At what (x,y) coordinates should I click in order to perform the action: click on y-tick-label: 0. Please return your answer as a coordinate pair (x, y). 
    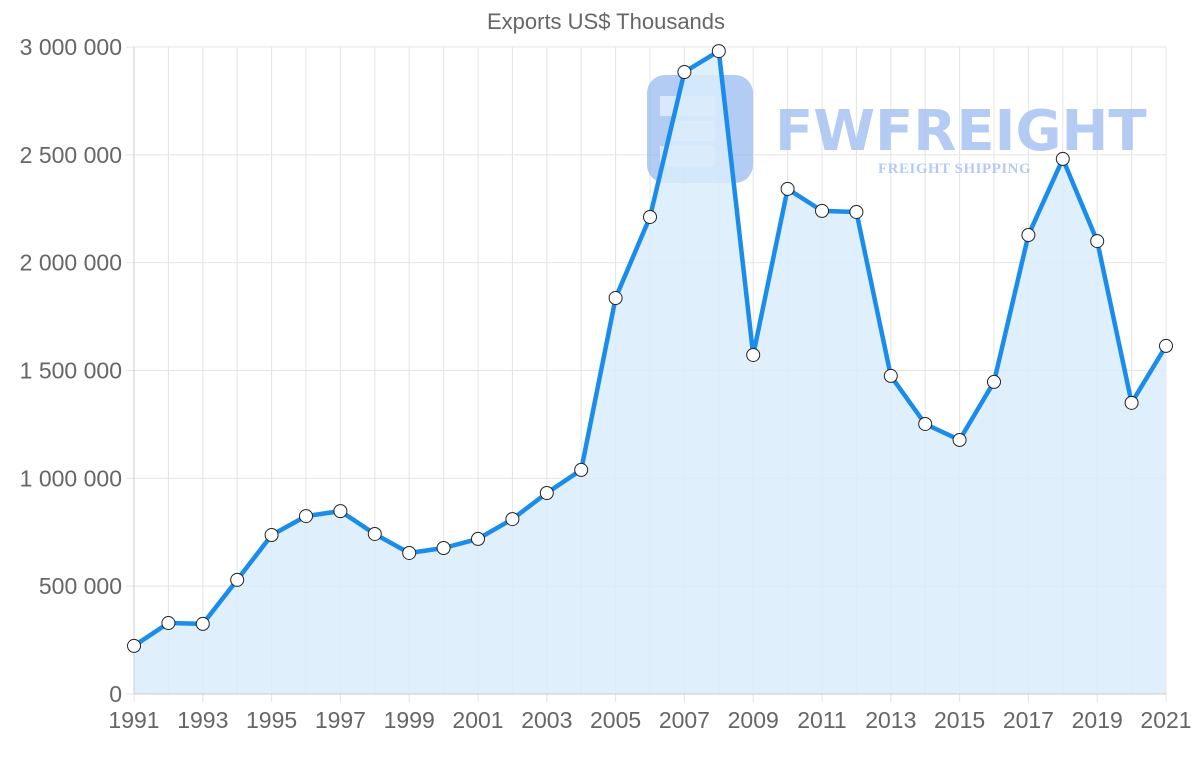
    Looking at the image, I should click on (115, 694).